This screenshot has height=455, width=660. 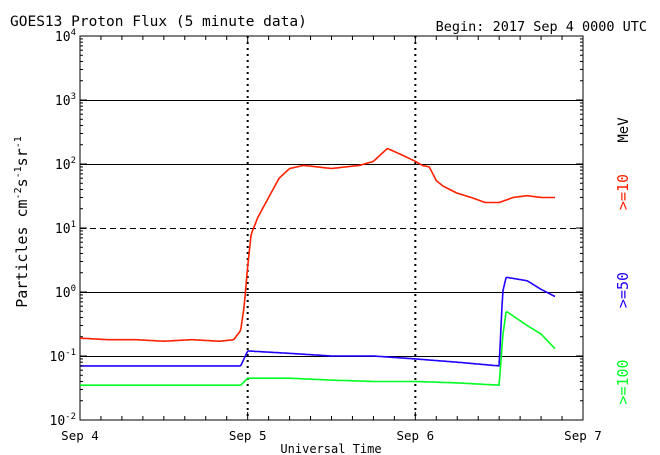 I want to click on x-axis-label: Universal Time, so click(x=330, y=448).